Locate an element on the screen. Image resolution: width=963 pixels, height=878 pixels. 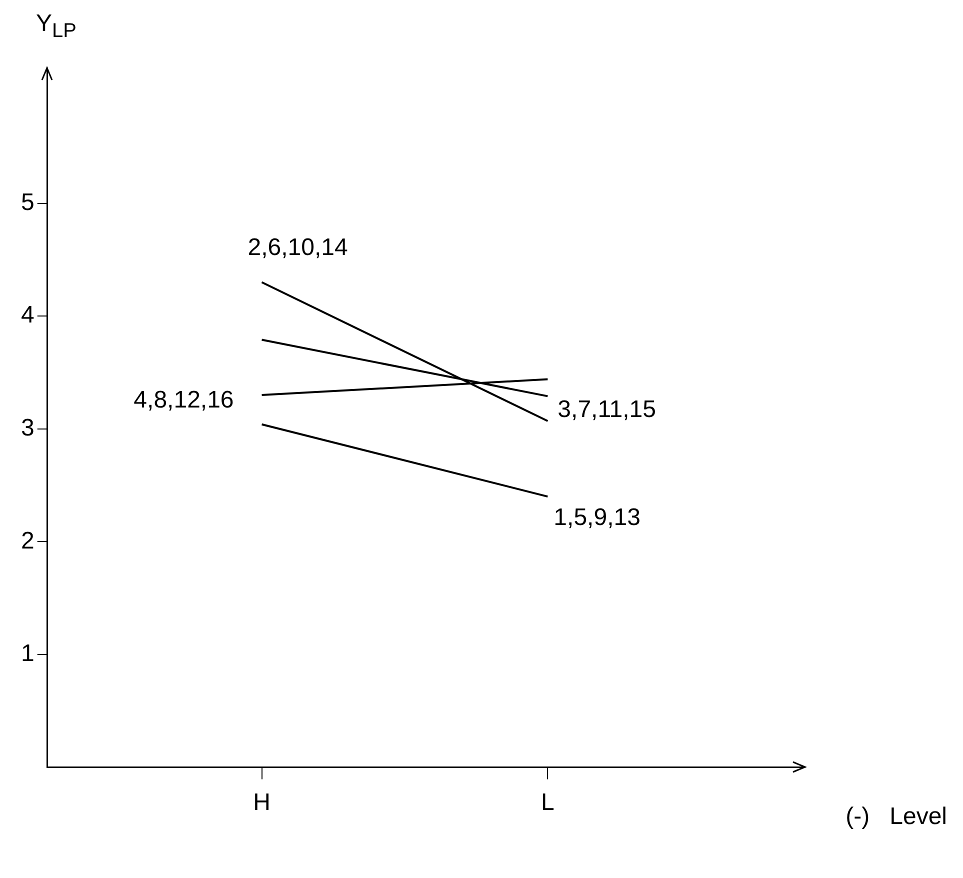
x-tick-label: L is located at coordinates (547, 802).